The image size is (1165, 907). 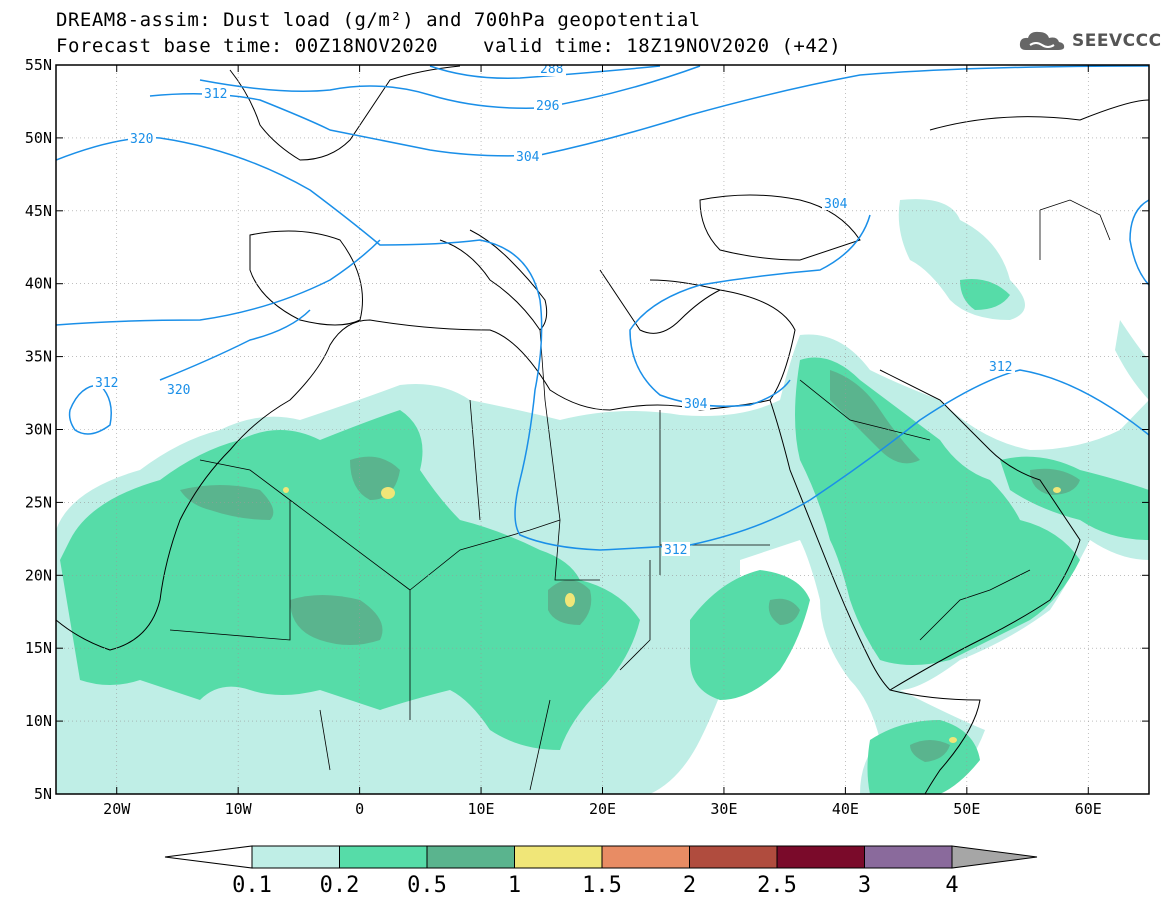 I want to click on colorbar-label: 0.5, so click(x=427, y=885).